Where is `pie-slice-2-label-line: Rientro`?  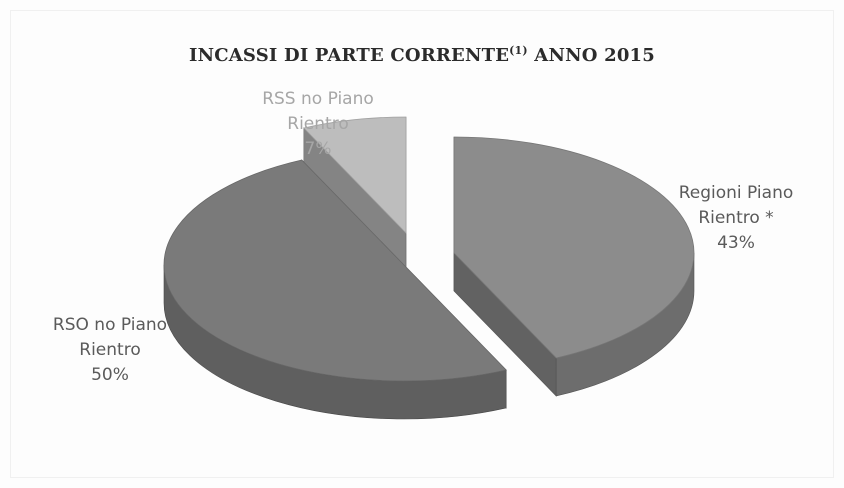
pie-slice-2-label-line: Rientro is located at coordinates (109, 350).